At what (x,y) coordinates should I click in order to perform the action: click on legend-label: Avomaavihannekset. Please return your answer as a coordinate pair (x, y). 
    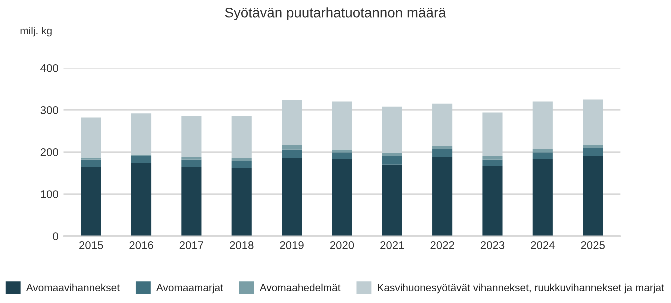
    Looking at the image, I should click on (73, 288).